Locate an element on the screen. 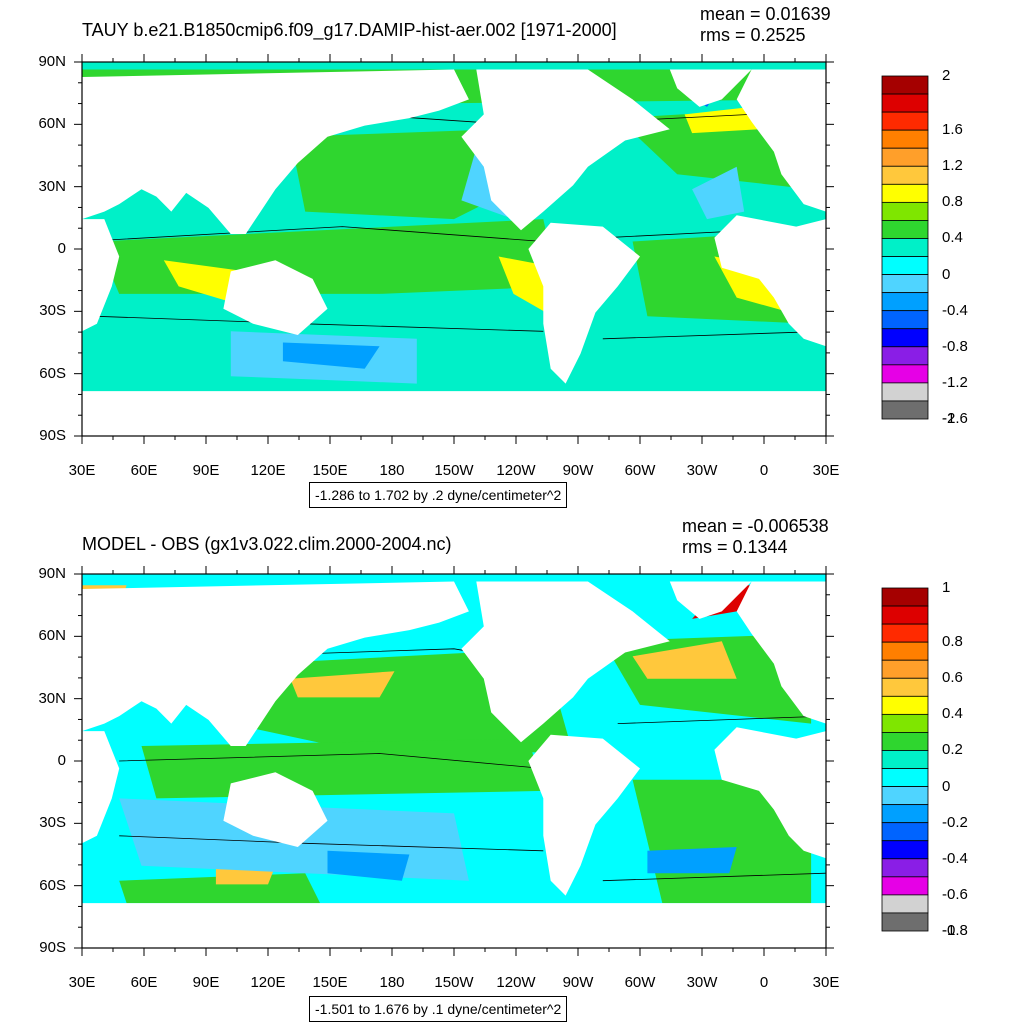  colorbar-label: -0.4 is located at coordinates (955, 310).